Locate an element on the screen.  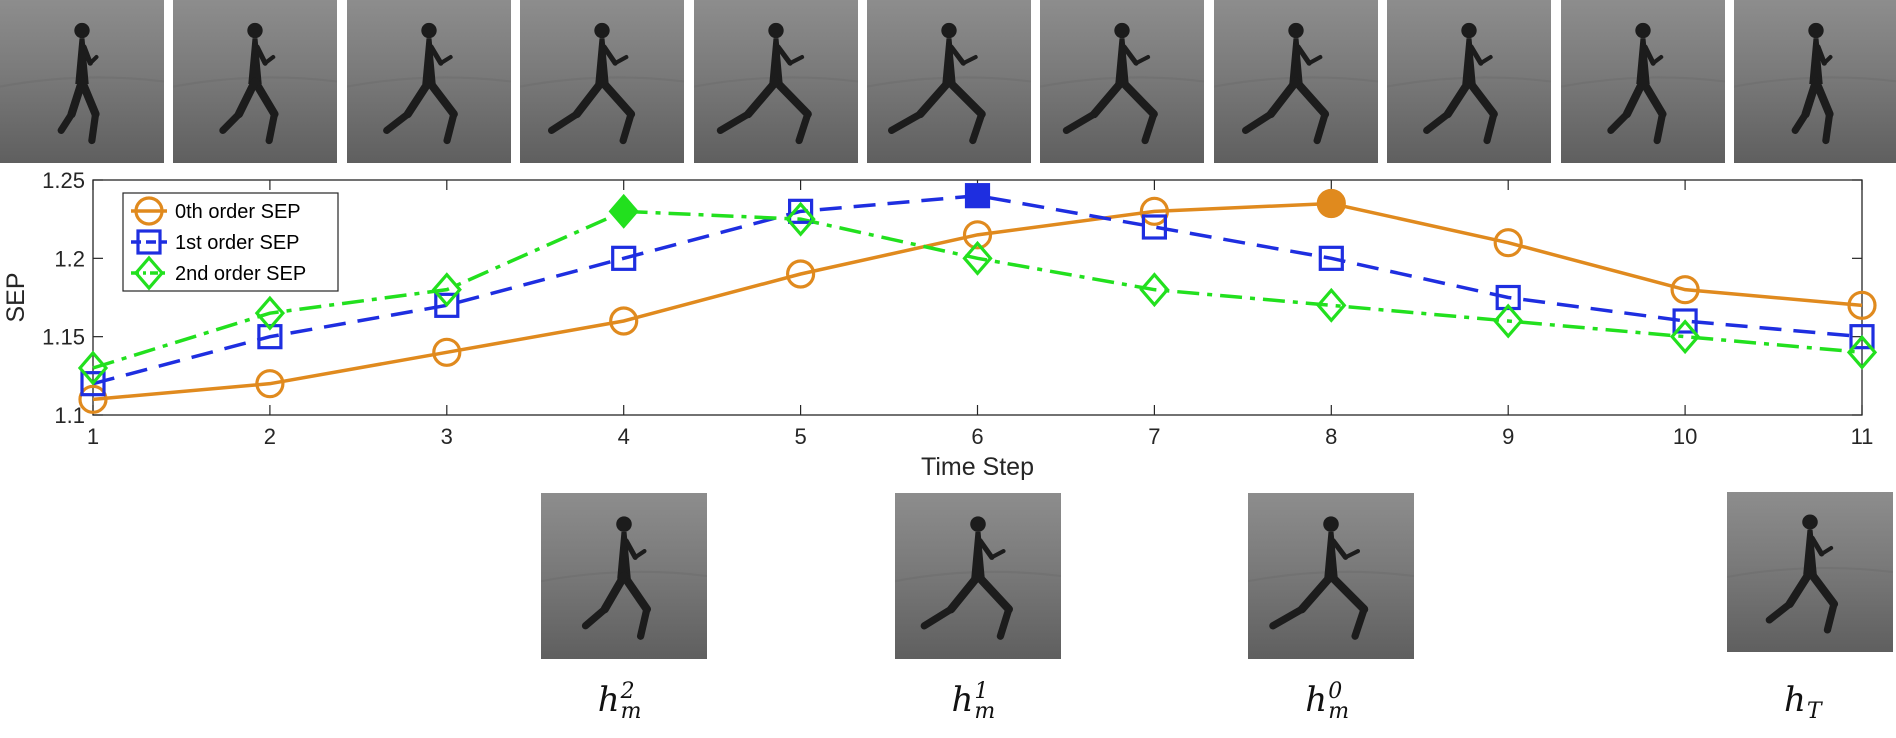
caption-subscript: T is located at coordinates (1814, 711).